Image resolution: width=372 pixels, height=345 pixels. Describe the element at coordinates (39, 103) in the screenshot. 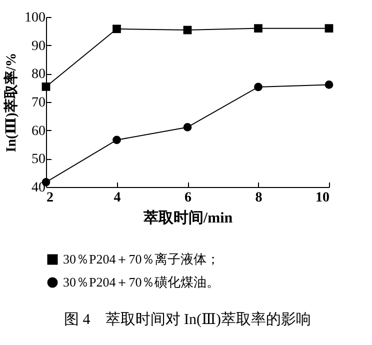

I see `y-tick-label: 70` at that location.